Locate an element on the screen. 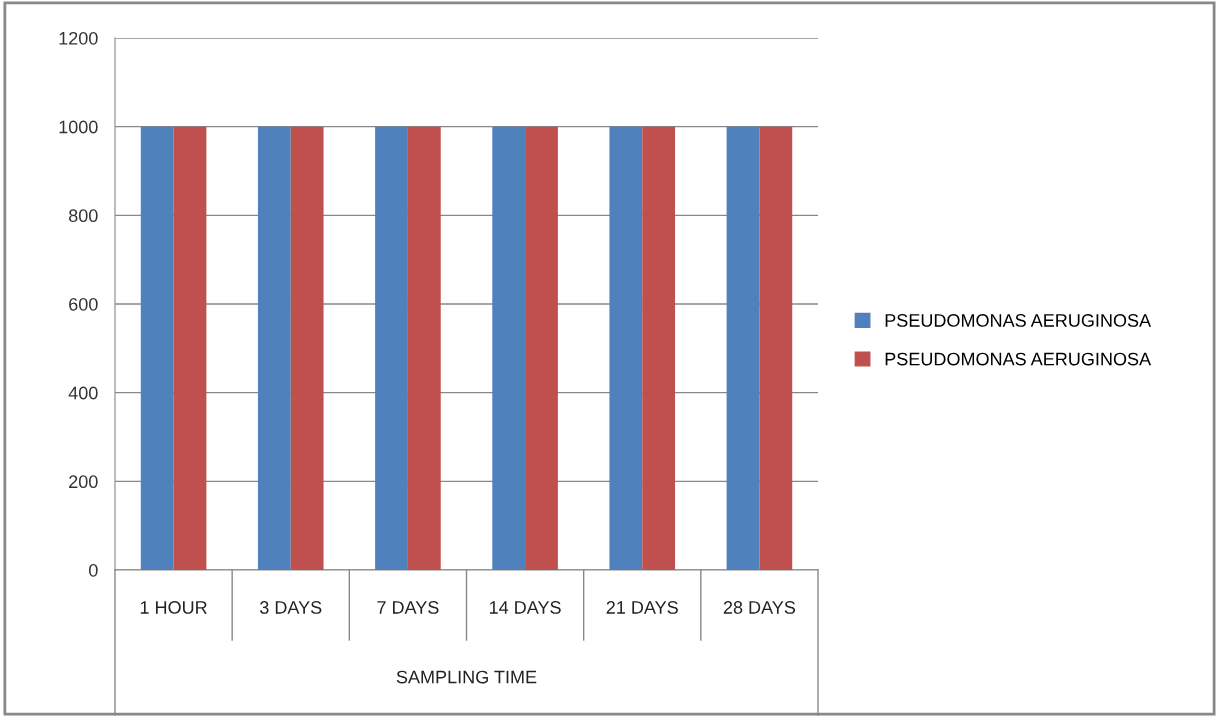 The image size is (1219, 717). y-tick-label: 400 is located at coordinates (83, 393).